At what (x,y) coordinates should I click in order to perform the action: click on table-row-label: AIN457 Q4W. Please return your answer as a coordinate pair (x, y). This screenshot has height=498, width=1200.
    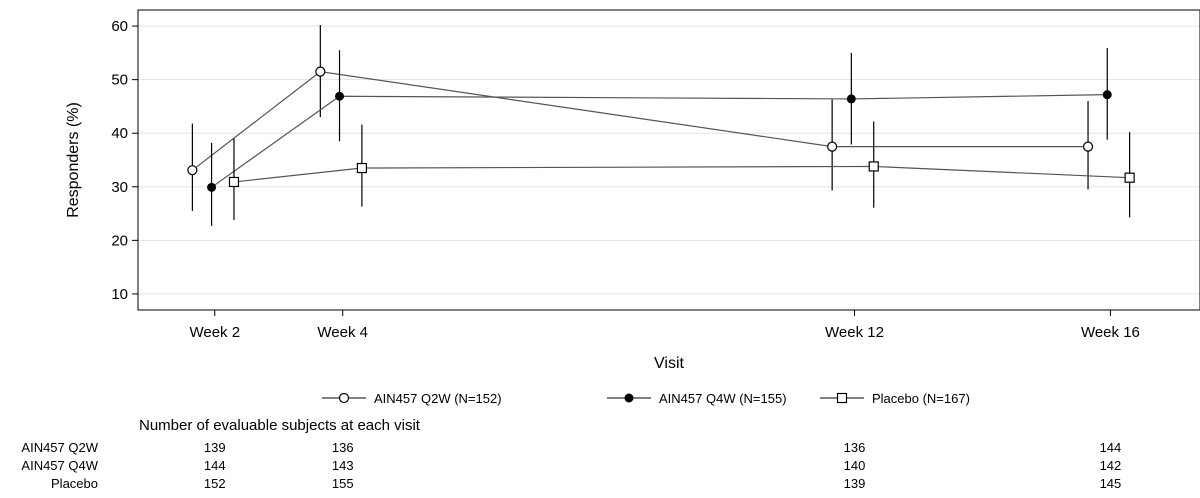
    Looking at the image, I should click on (59, 465).